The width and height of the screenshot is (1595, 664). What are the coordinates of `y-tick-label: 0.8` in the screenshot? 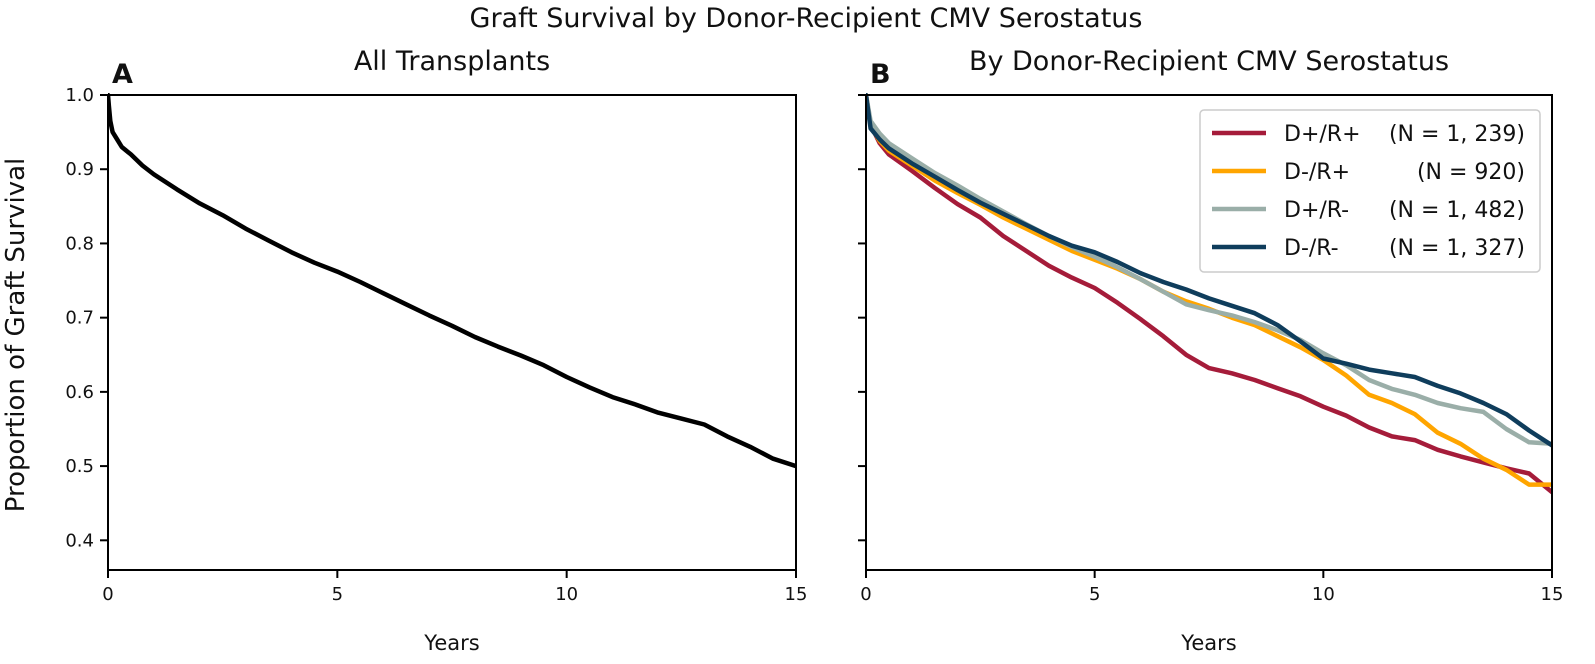 It's located at (79, 243).